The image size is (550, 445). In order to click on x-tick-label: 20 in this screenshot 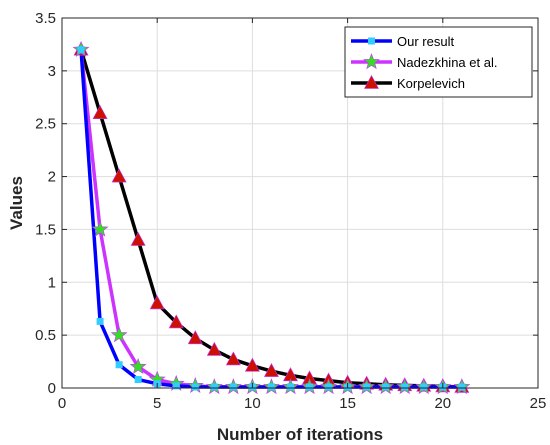, I will do `click(442, 403)`.